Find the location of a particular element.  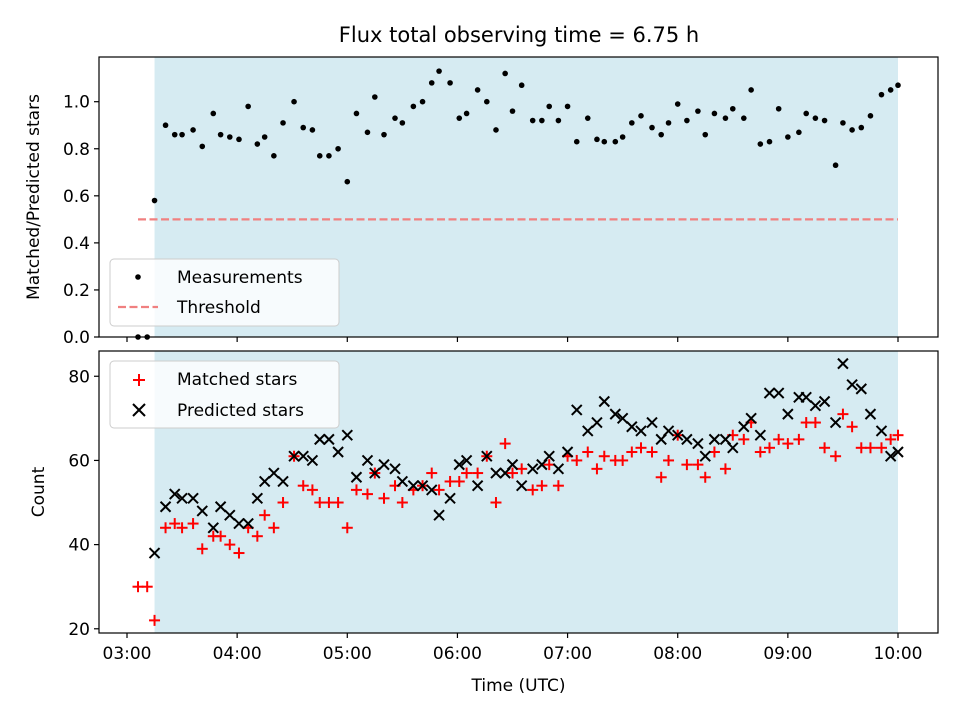

legend-label-threshold: Threshold is located at coordinates (218, 308).